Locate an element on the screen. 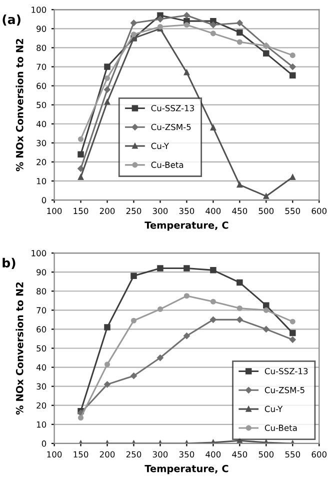 This screenshot has height=482, width=329. chart-title: b) is located at coordinates (9, 264).